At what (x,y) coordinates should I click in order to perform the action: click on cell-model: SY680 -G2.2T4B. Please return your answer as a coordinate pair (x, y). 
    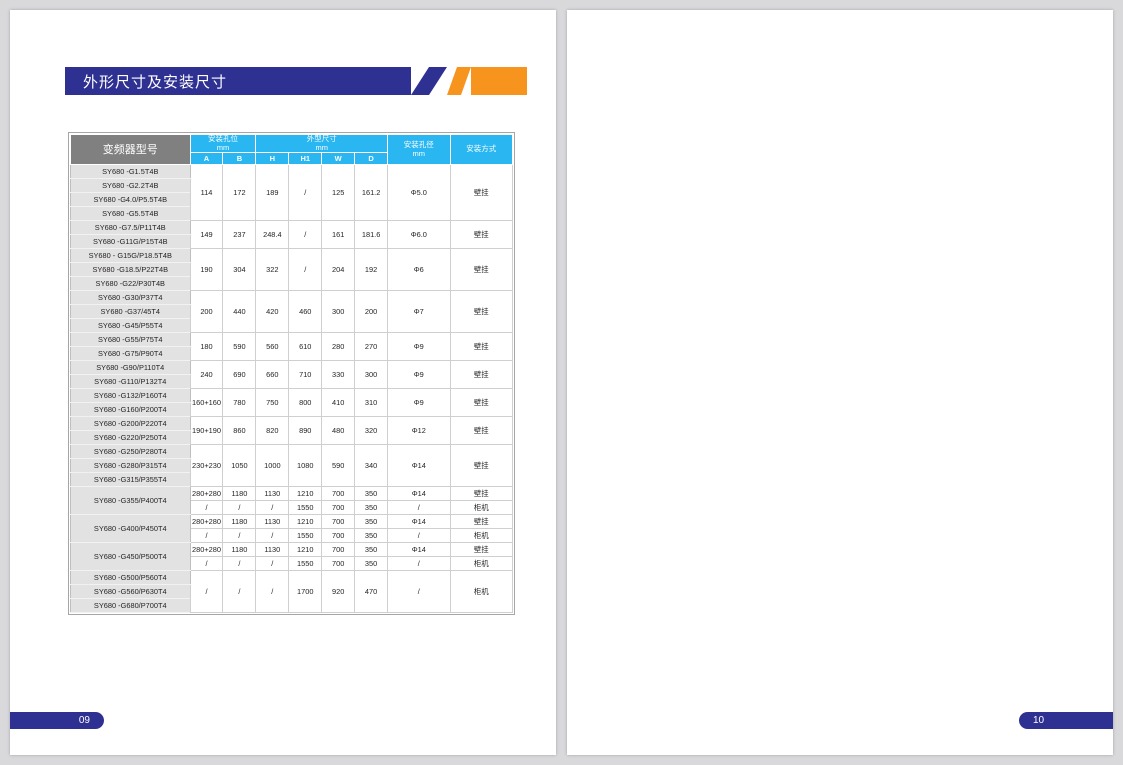
    Looking at the image, I should click on (130, 186).